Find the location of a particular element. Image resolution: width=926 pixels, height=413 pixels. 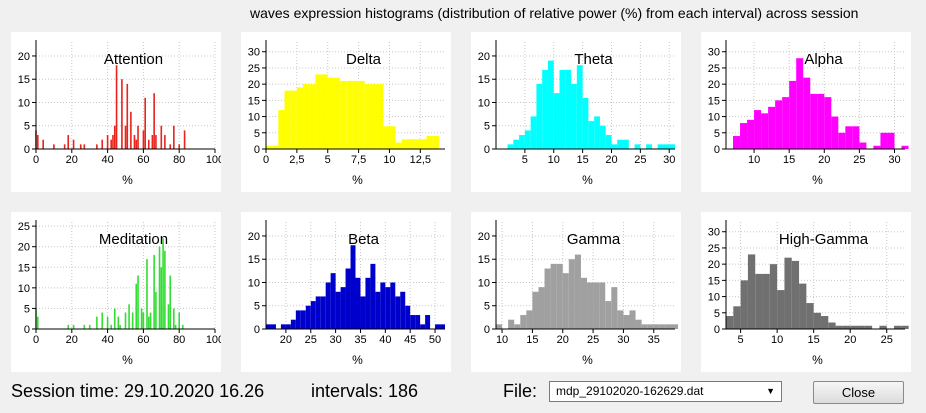

x-tick-label: 50 is located at coordinates (435, 340).